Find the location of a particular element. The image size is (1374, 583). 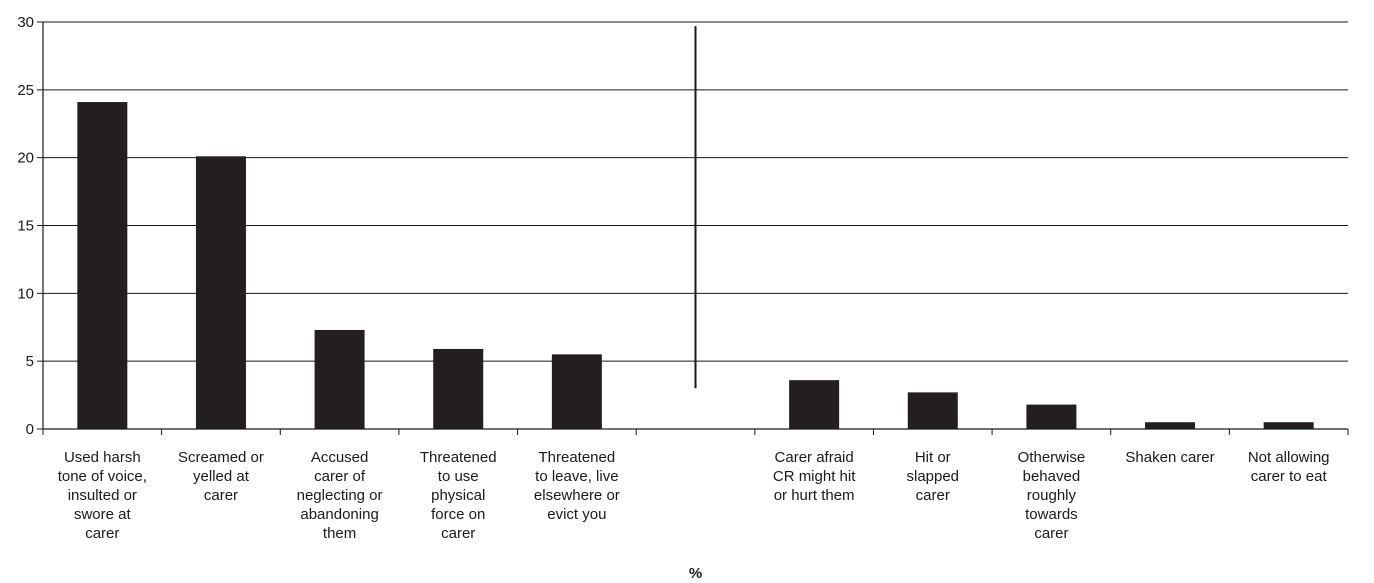

y-tick-label: 20 is located at coordinates (25, 158).